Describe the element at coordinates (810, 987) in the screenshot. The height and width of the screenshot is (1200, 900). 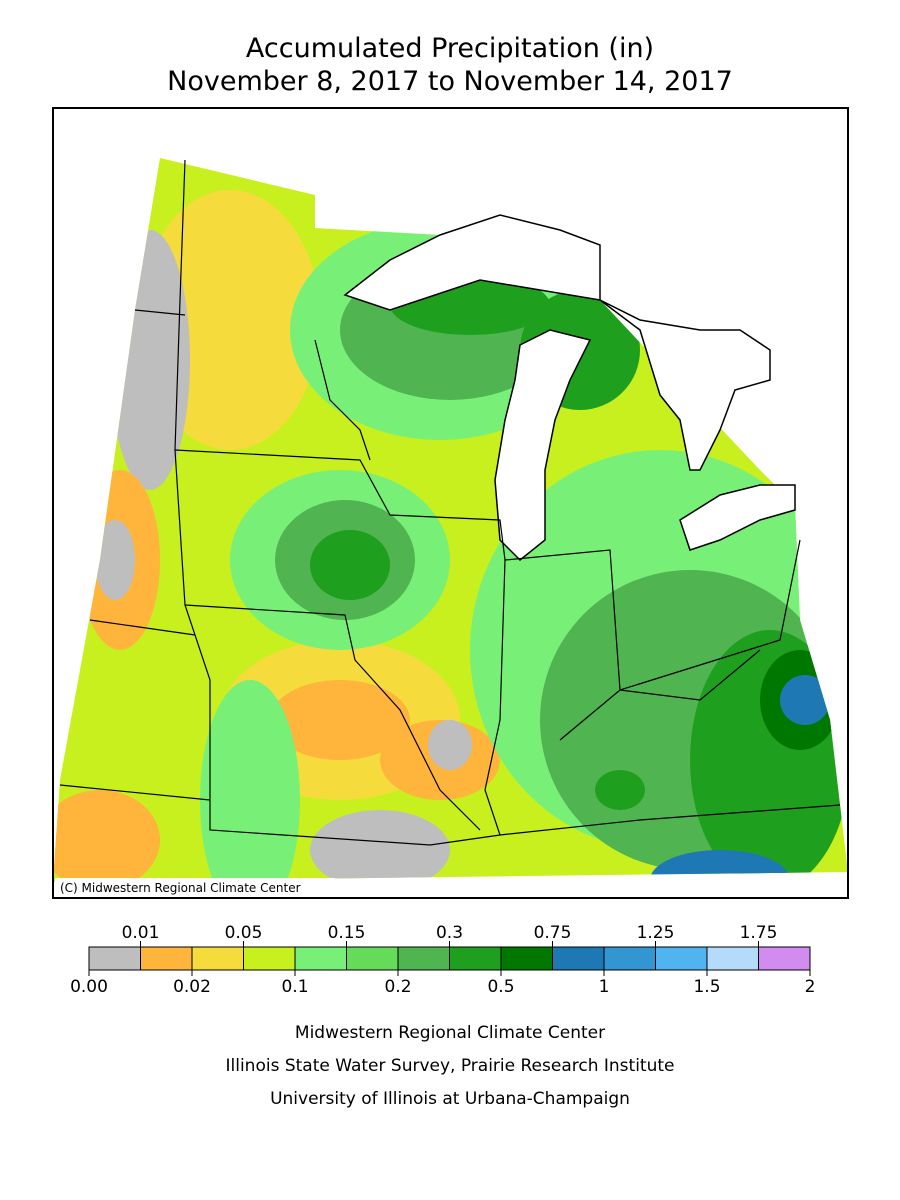
I see `legend-label: 2` at that location.